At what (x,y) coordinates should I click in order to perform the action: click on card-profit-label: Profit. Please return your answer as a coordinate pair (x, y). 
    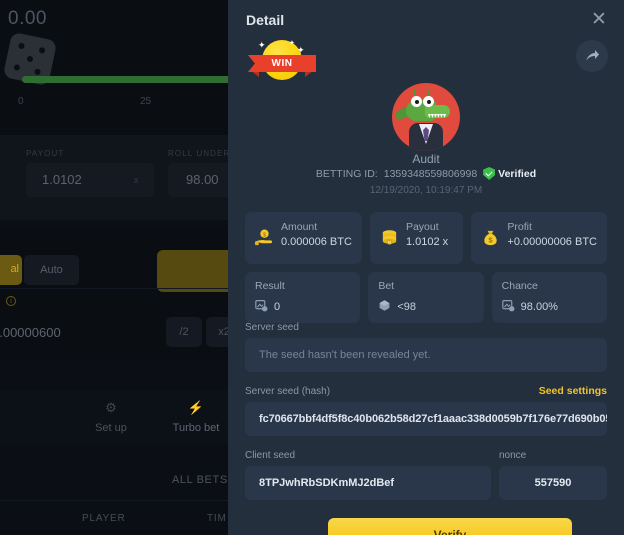
    Looking at the image, I should click on (519, 227).